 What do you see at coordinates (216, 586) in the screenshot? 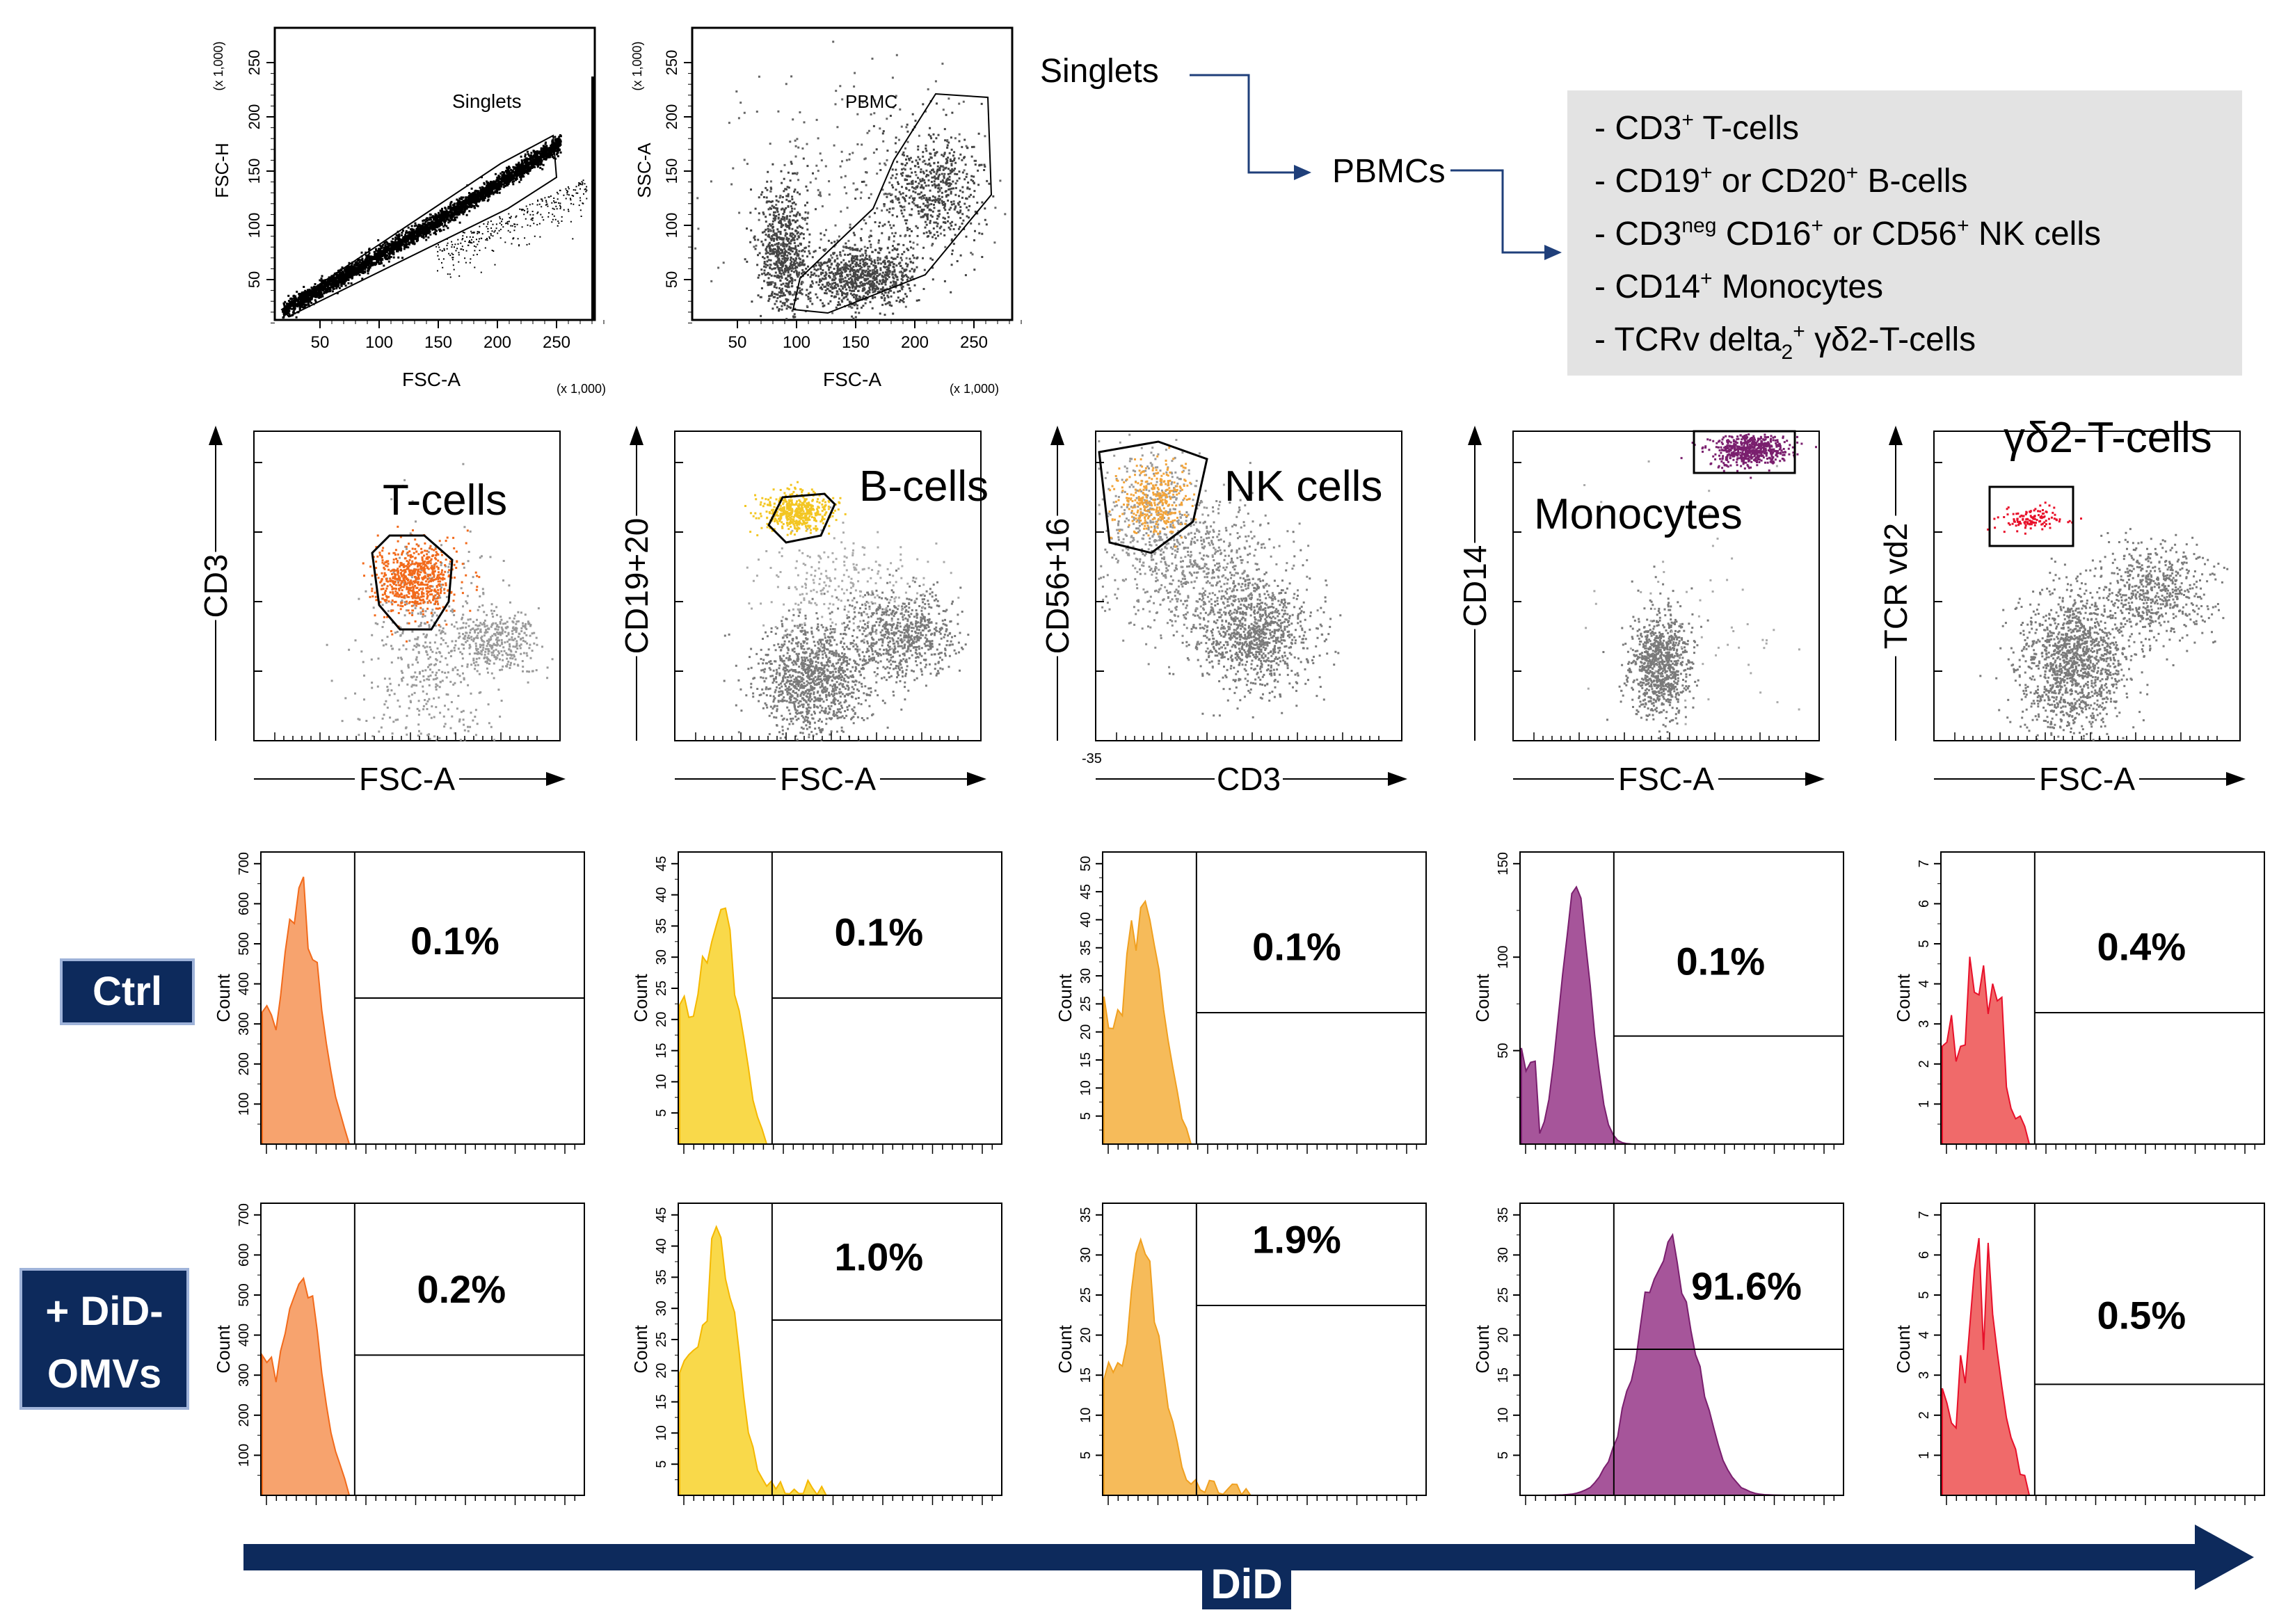
I see `scatter-ylabel: CD3` at bounding box center [216, 586].